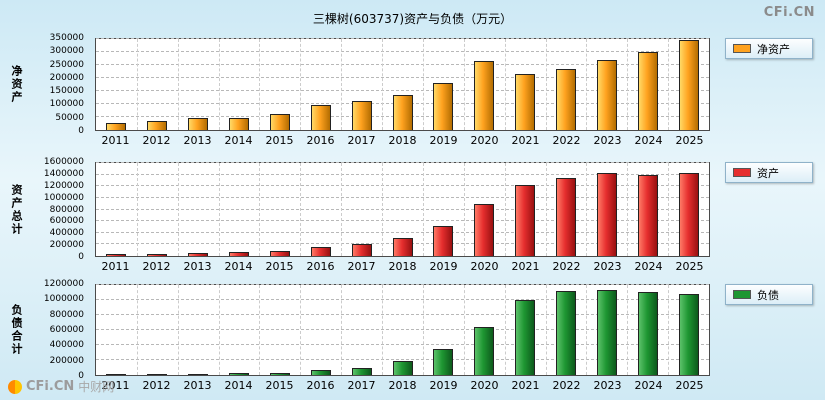 The image size is (825, 400). I want to click on bar-total-assets-2021, so click(525, 220).